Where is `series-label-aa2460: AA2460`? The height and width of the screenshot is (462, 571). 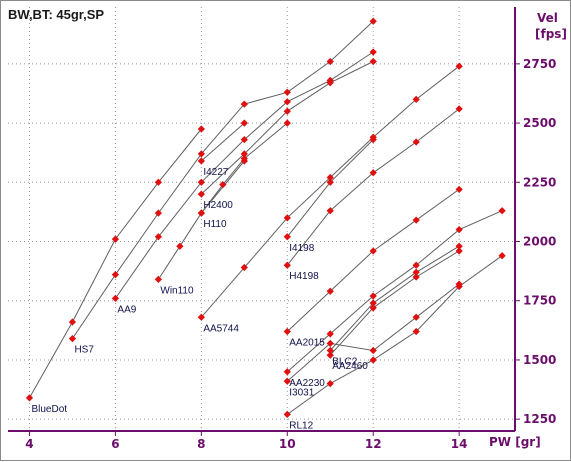
series-label-aa2460: AA2460 is located at coordinates (350, 366).